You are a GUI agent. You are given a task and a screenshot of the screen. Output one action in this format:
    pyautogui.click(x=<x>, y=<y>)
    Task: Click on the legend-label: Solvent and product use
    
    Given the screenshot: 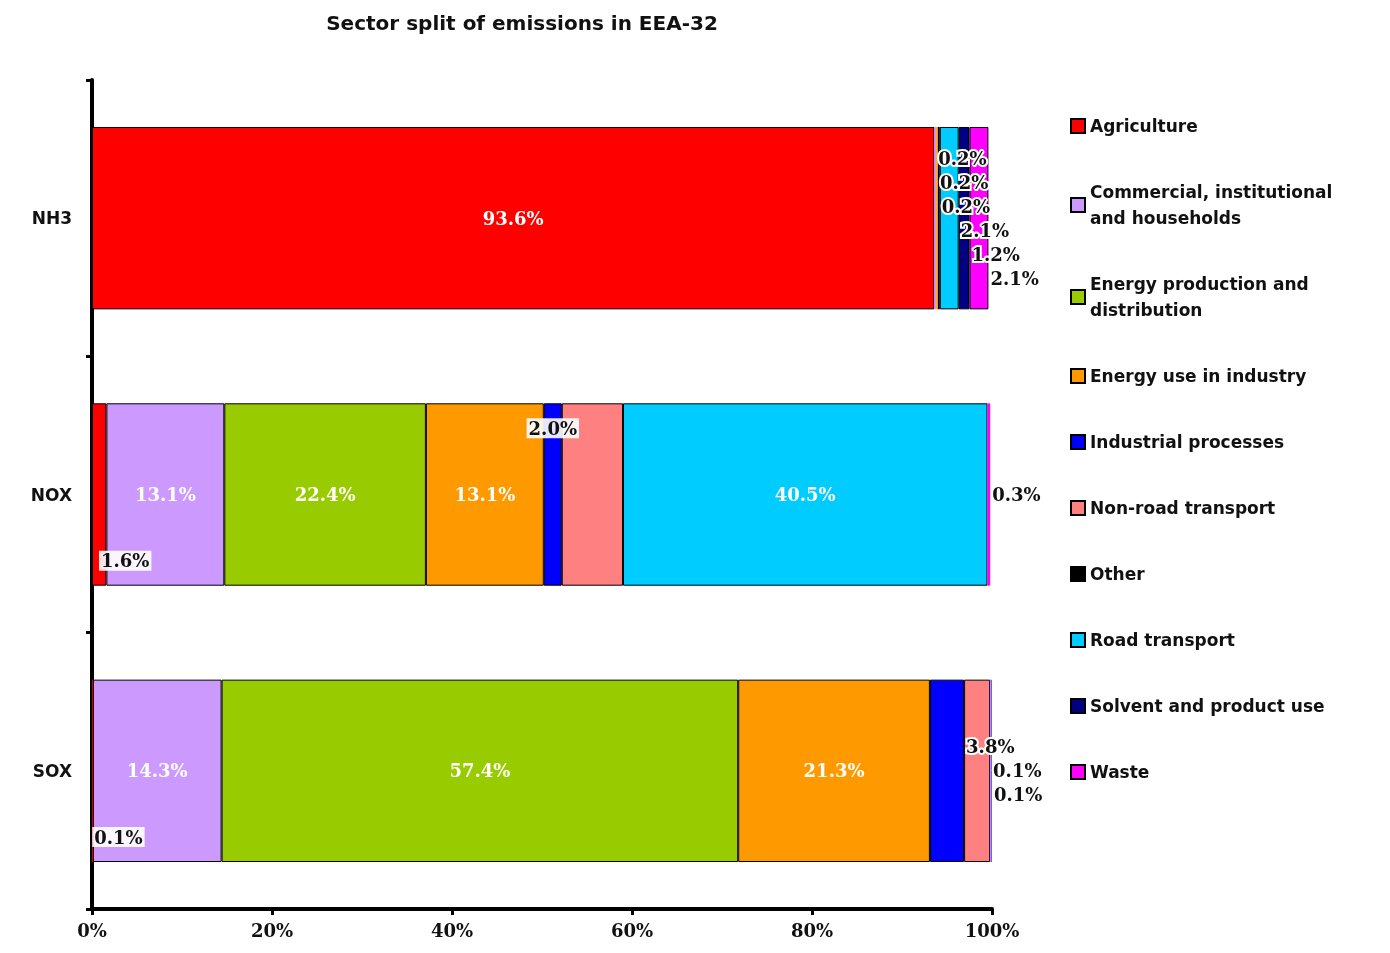 What is the action you would take?
    pyautogui.click(x=1207, y=706)
    